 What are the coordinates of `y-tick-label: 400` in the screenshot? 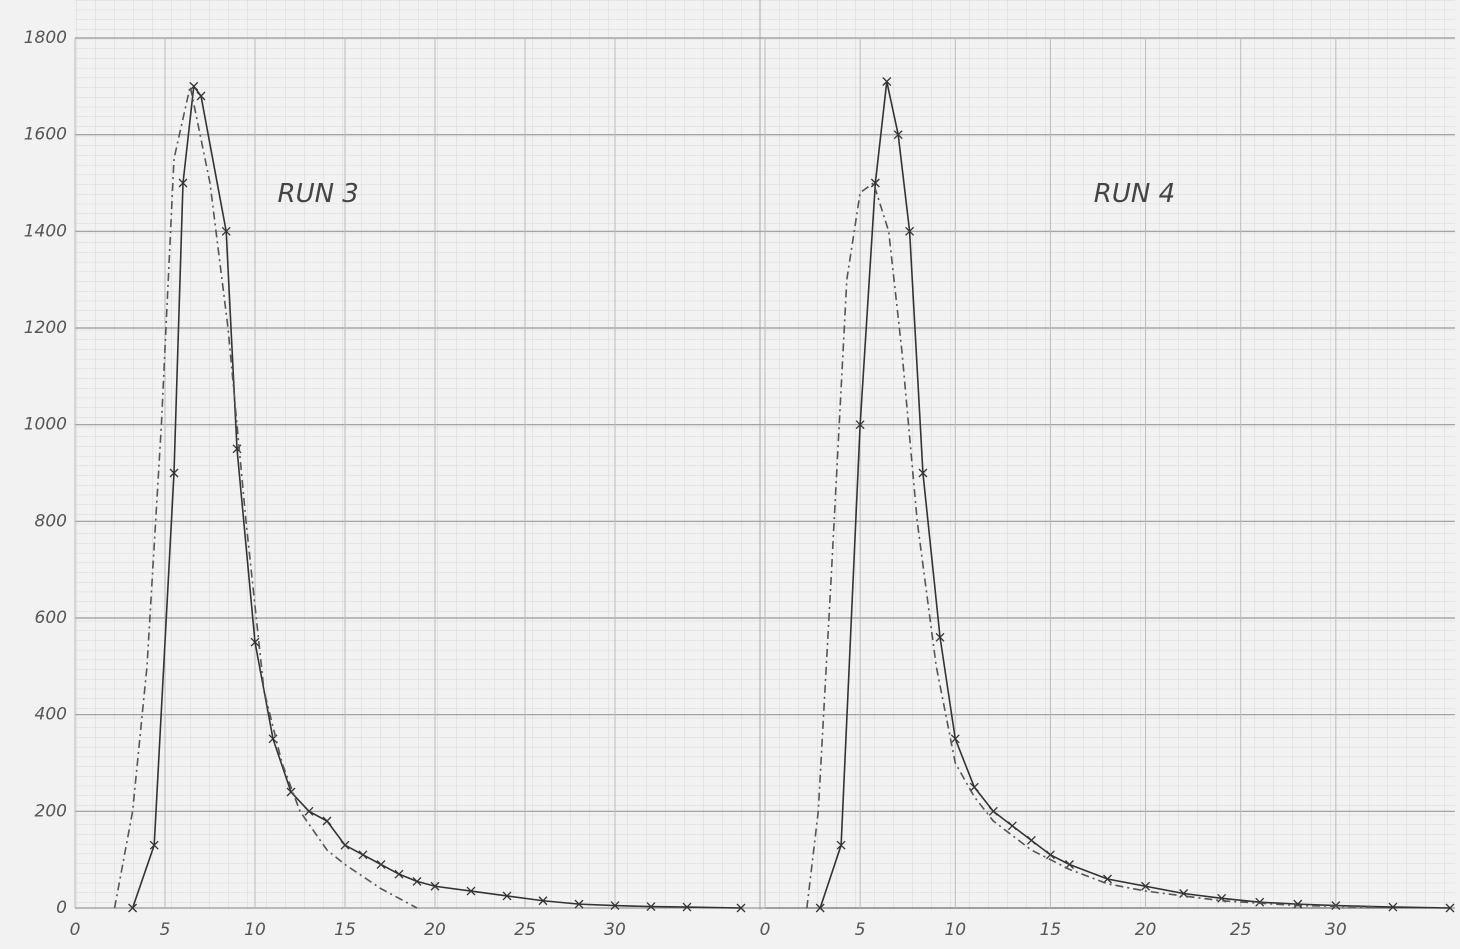 It's located at (51, 715).